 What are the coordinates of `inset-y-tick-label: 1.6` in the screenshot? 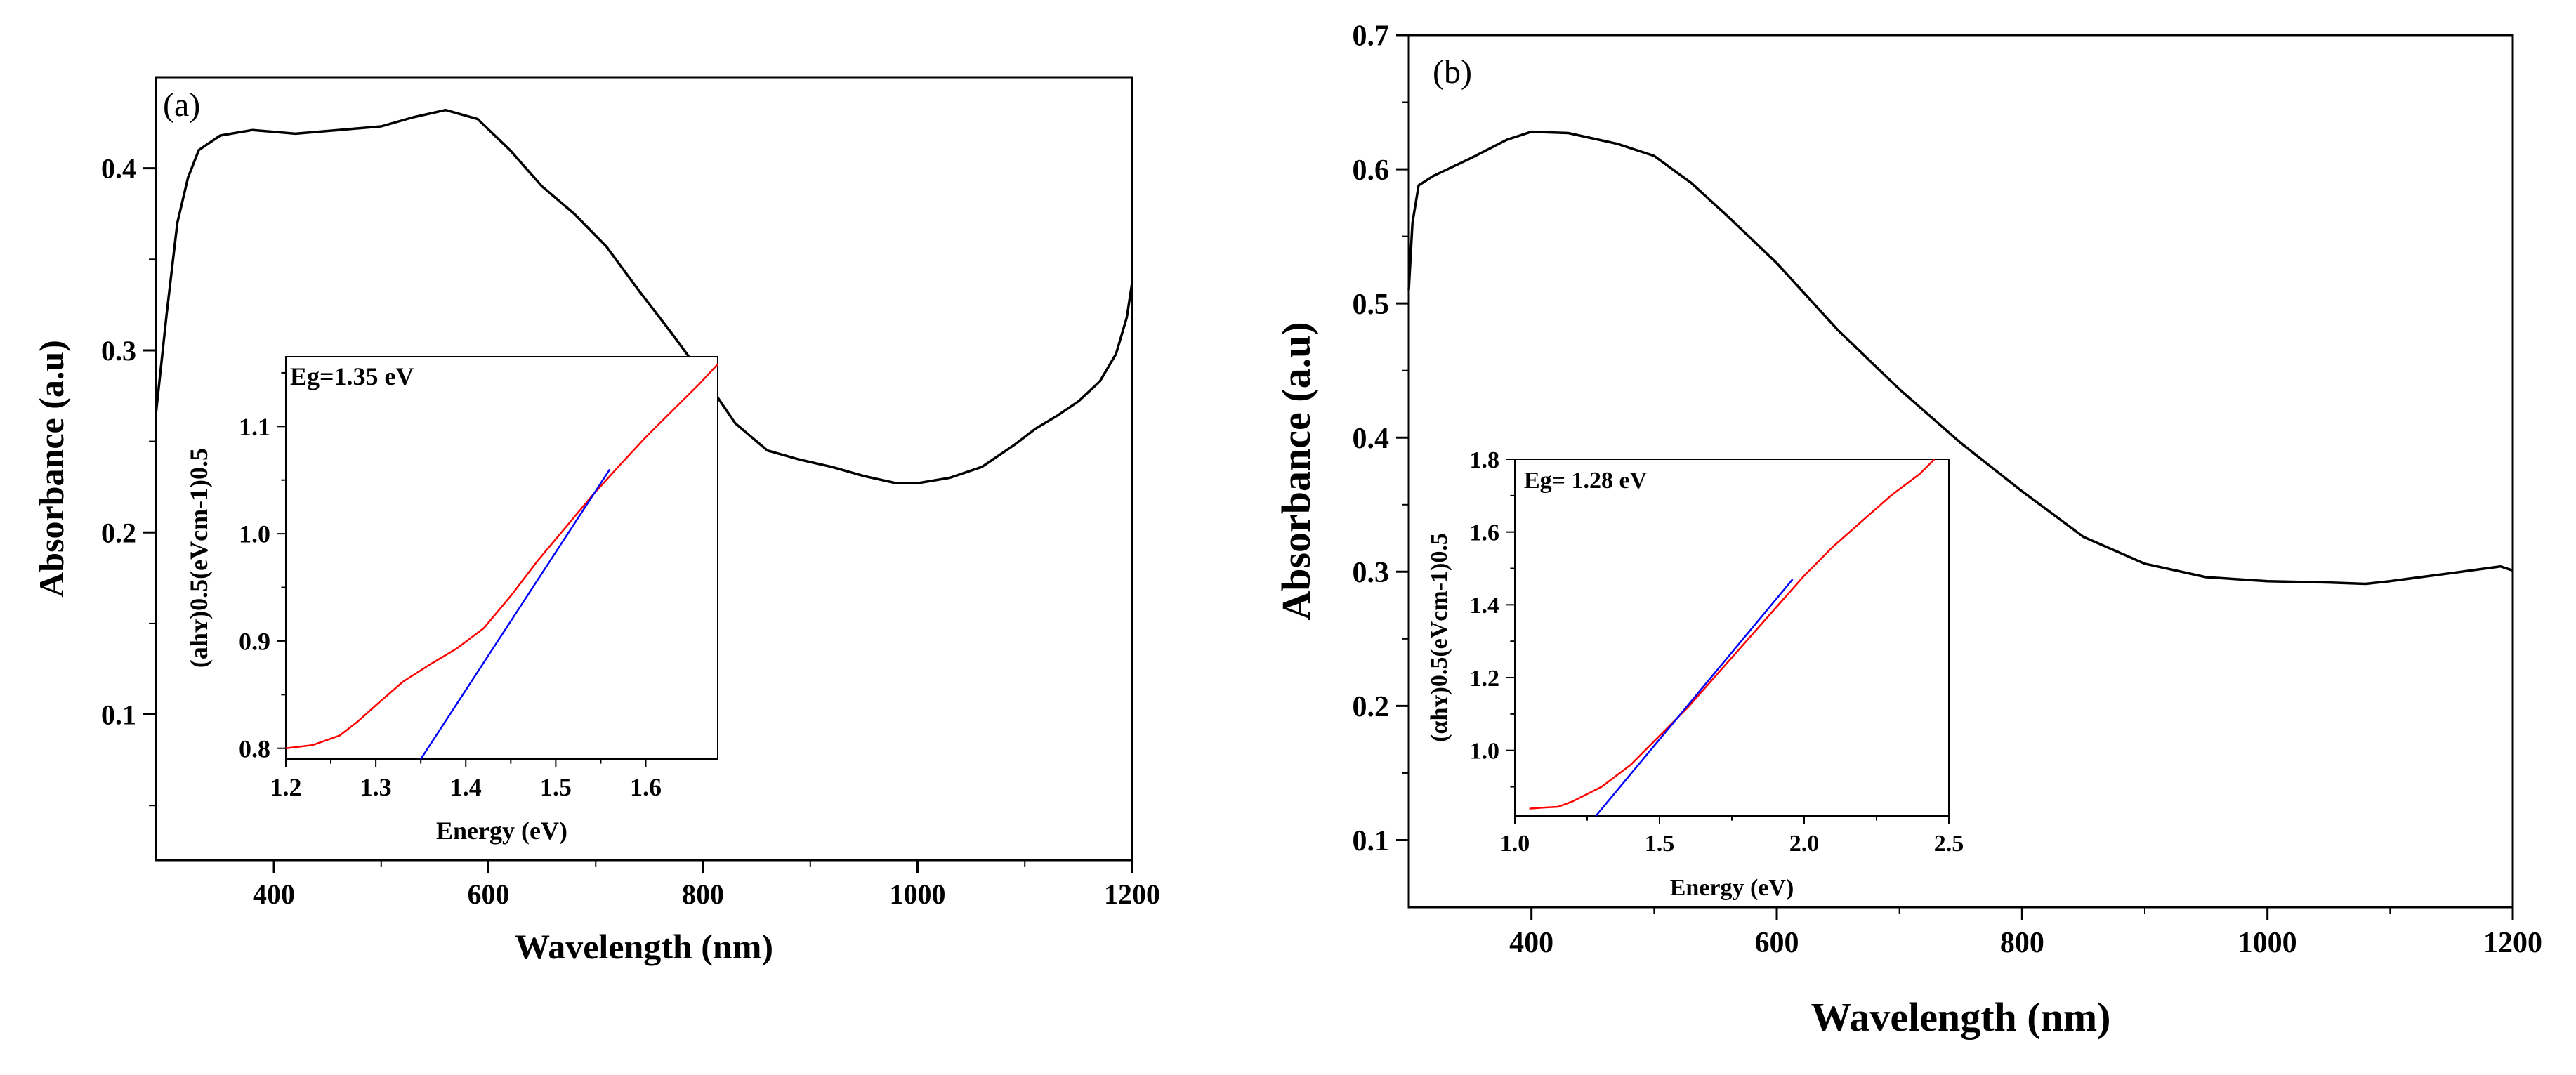 It's located at (1485, 533).